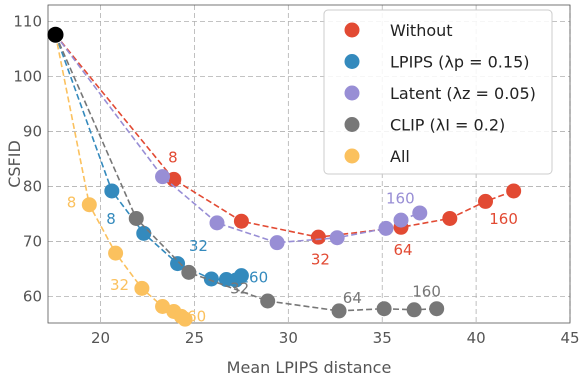 This screenshot has height=380, width=579. Describe the element at coordinates (309, 367) in the screenshot. I see `x-axis-label: Mean LPIPS distance` at that location.